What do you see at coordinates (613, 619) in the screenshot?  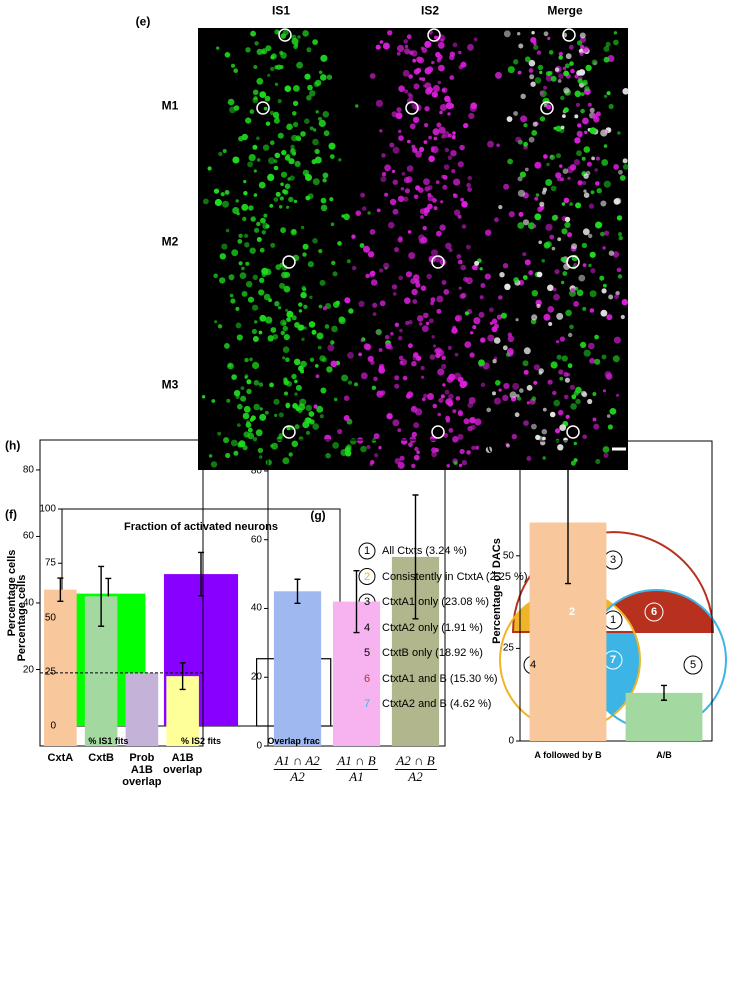 I see `region-number: 1` at bounding box center [613, 619].